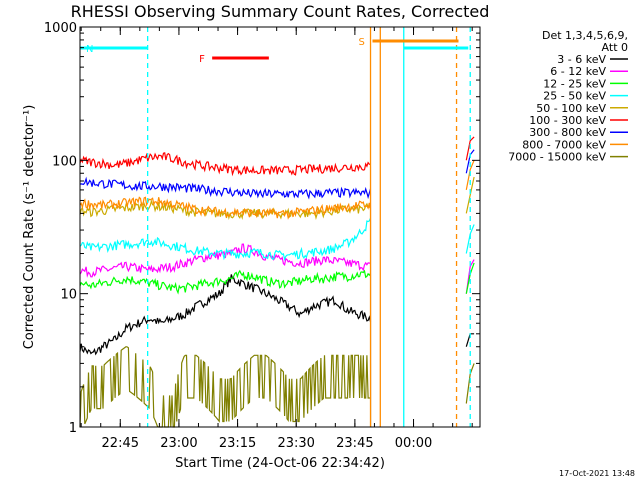  Describe the element at coordinates (237, 443) in the screenshot. I see `x-tick-label: 23:15` at that location.